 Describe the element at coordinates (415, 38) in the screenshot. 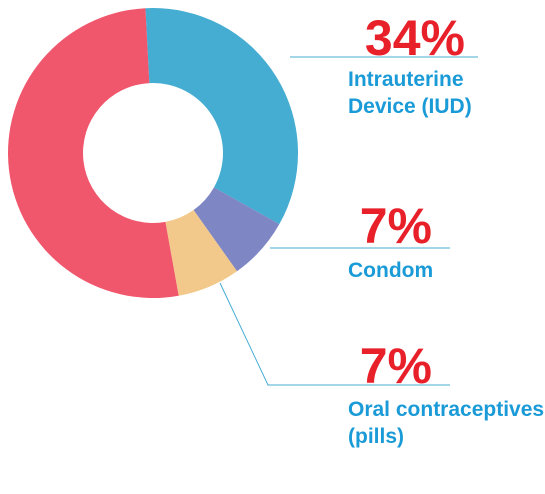

I see `value-label: 34%` at that location.